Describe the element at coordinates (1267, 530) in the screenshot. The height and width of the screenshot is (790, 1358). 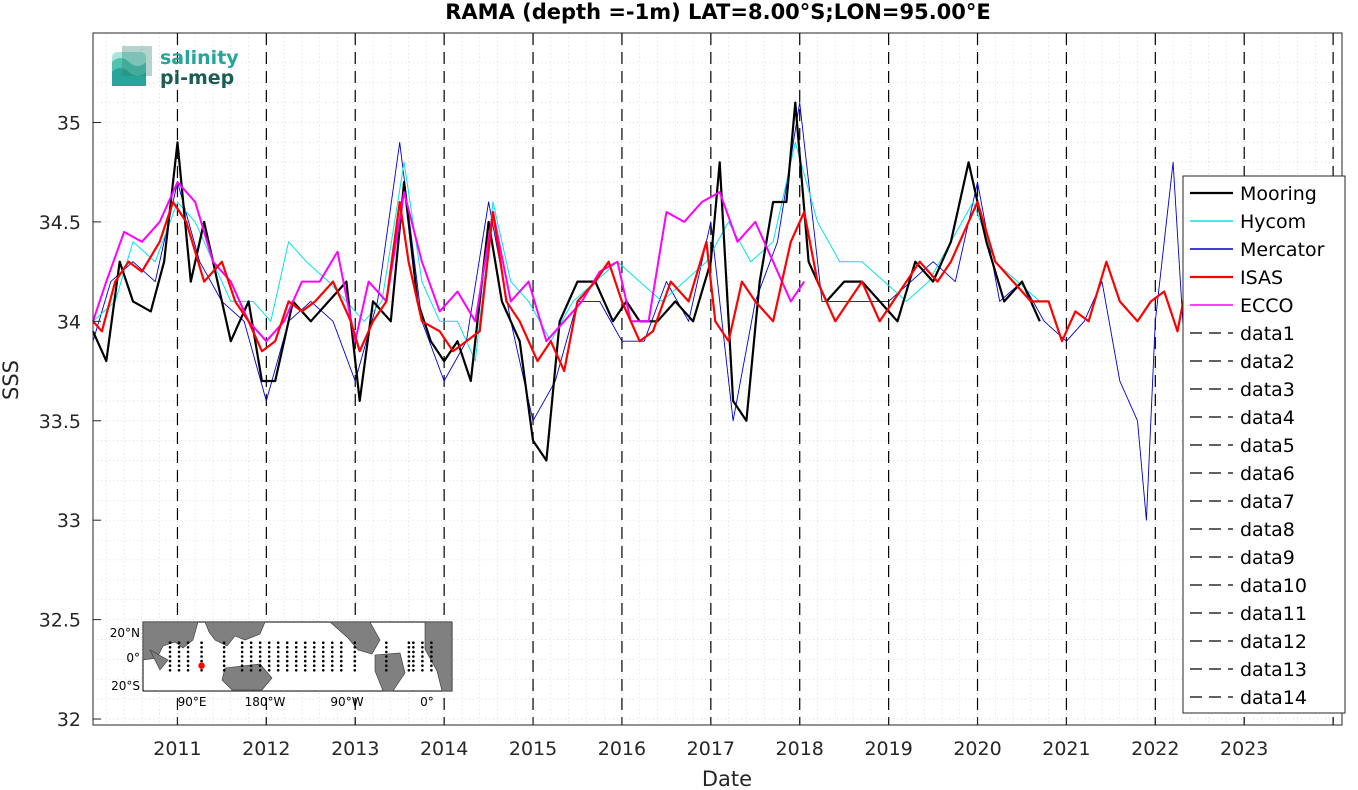
I see `legend-label: data8` at that location.